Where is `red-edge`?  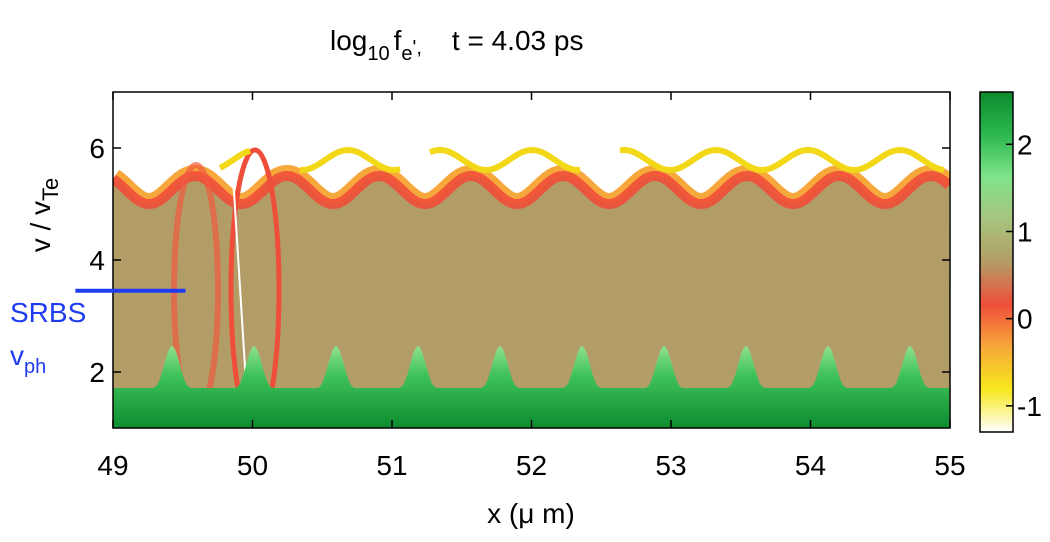 red-edge is located at coordinates (531, 190).